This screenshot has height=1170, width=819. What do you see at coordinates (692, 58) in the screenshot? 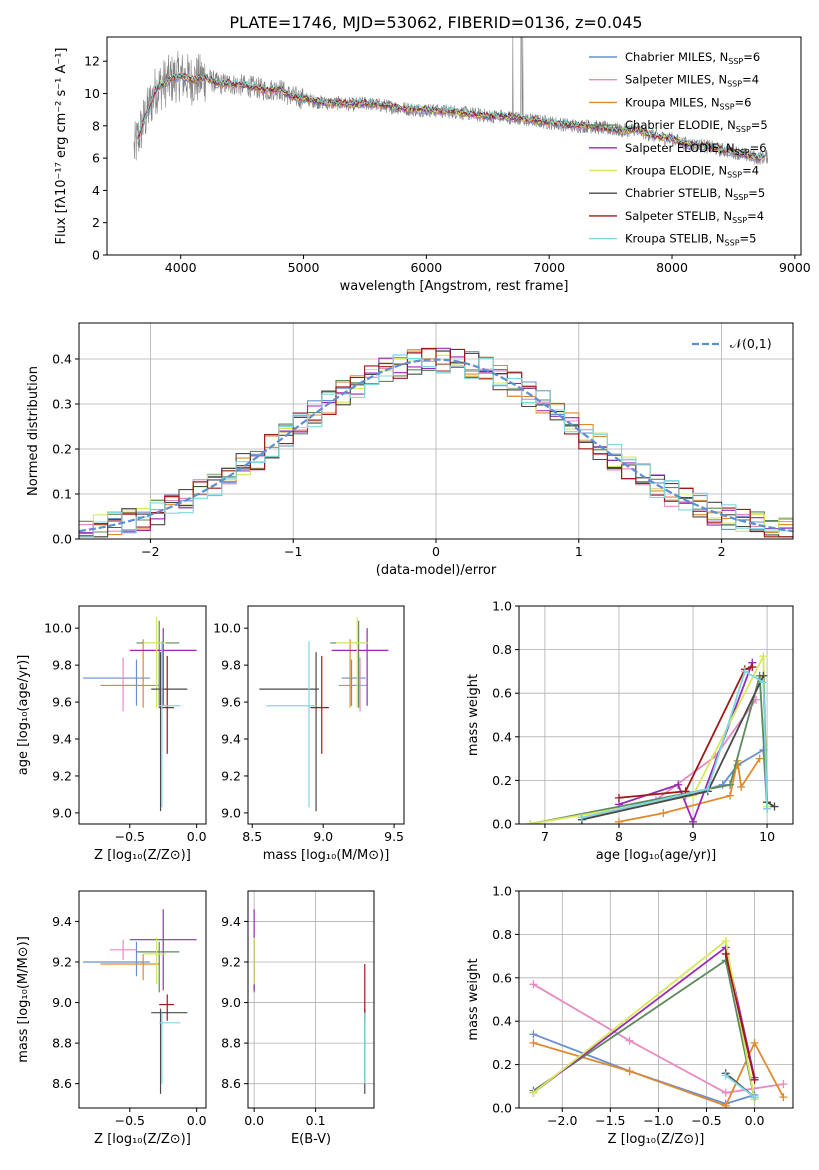
I see `legend-entry: Chabrier MILES, NSSP=6` at bounding box center [692, 58].